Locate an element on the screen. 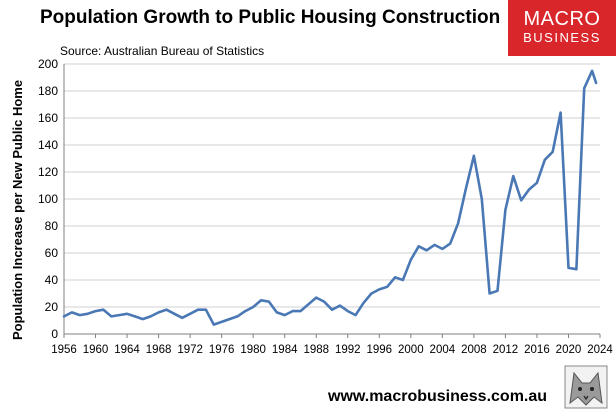 The image size is (616, 413). y-tick-label: 100 is located at coordinates (48, 199).